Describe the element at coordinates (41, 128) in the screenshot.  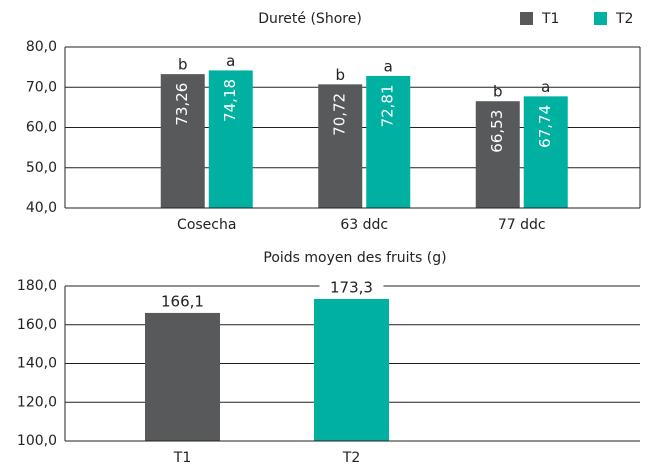
I see `y-tick-label: 60,0` at that location.